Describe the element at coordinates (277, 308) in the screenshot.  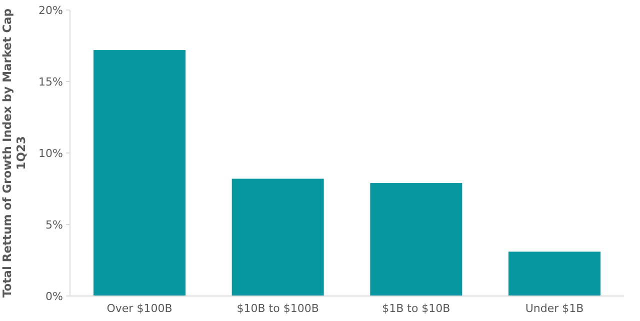
I see `x-tick-label: $10B to $100B` at that location.